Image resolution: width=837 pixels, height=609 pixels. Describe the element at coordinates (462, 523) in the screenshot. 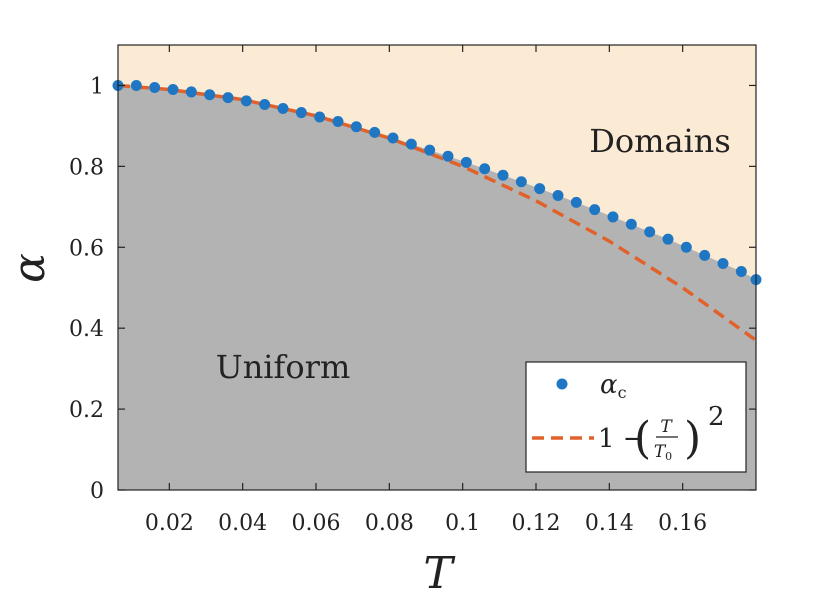

I see `x-tick-label: 0.1` at that location.